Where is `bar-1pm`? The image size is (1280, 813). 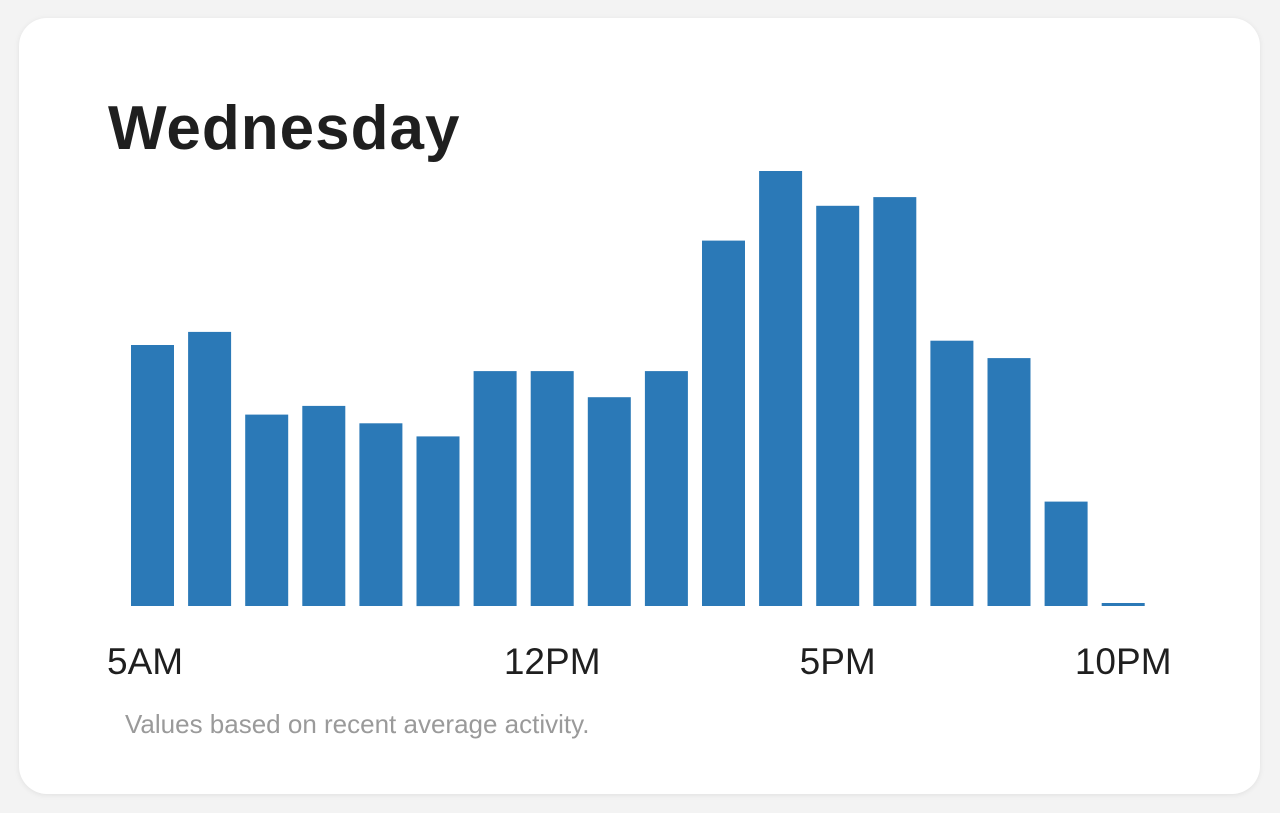
bar-1pm is located at coordinates (609, 501).